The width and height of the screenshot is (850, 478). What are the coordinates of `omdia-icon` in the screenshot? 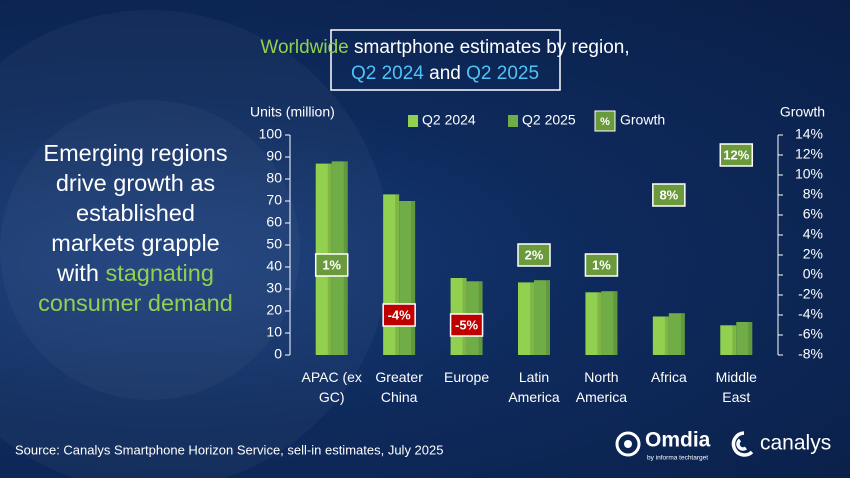 It's located at (628, 444).